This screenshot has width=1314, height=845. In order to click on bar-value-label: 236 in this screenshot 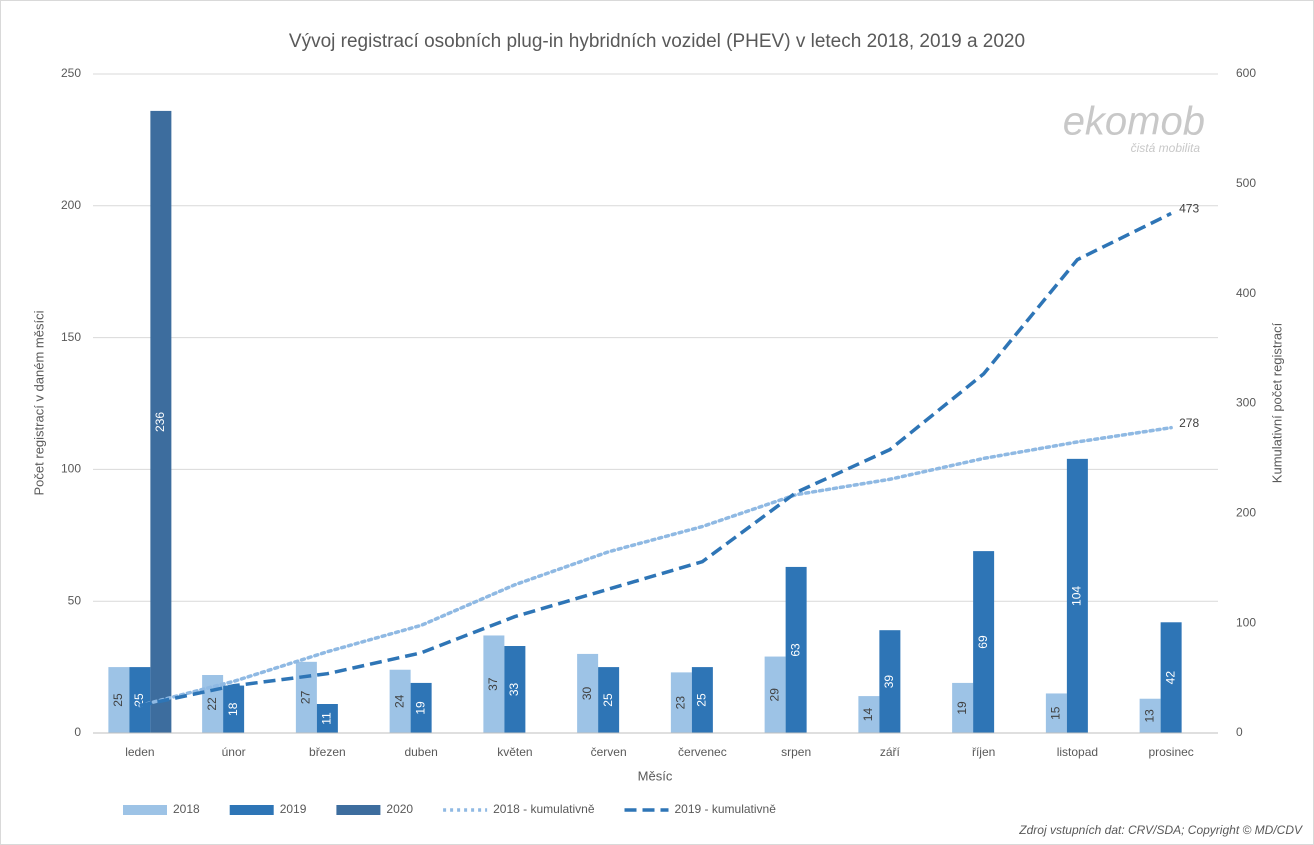, I will do `click(160, 422)`.